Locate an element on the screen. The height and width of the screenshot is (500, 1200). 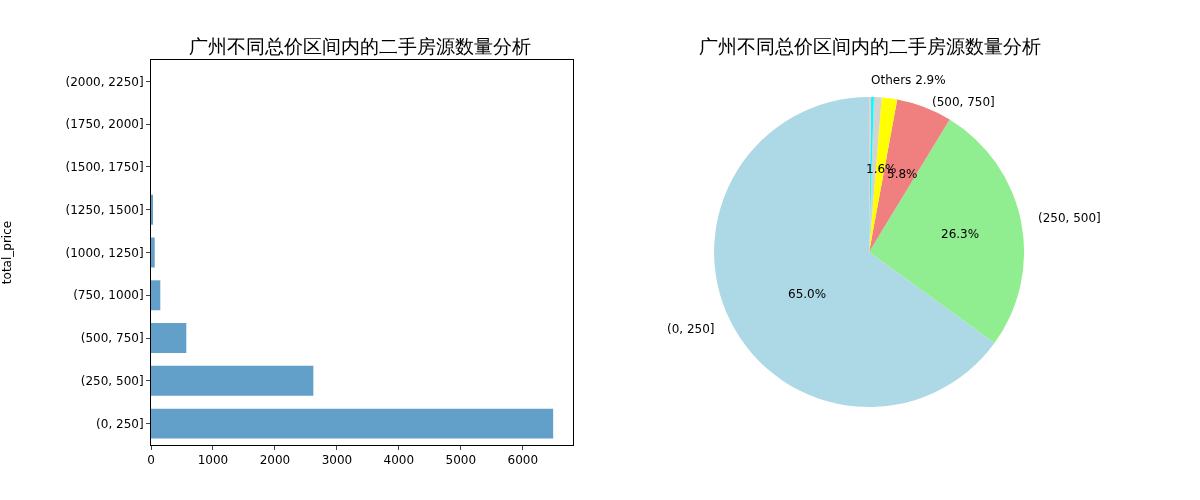
y-tick-label: (2000, 2250] is located at coordinates (104, 81).